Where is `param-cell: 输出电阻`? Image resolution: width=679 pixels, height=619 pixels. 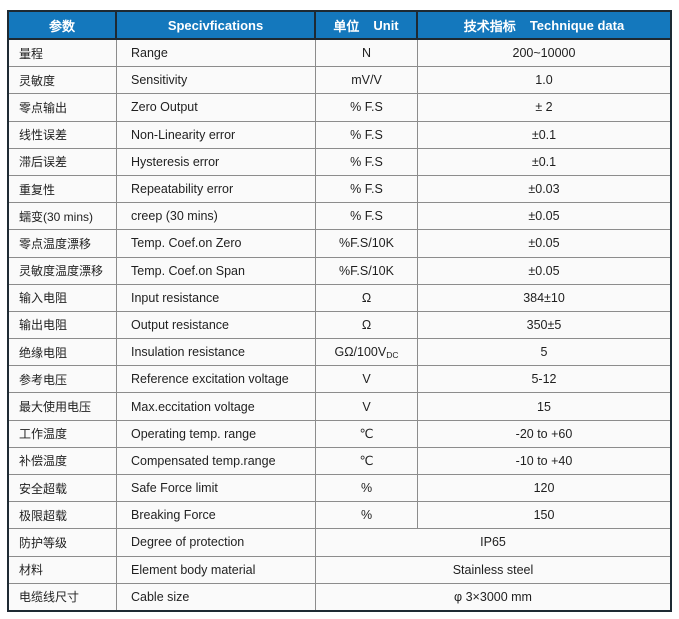 param-cell: 输出电阻 is located at coordinates (63, 325).